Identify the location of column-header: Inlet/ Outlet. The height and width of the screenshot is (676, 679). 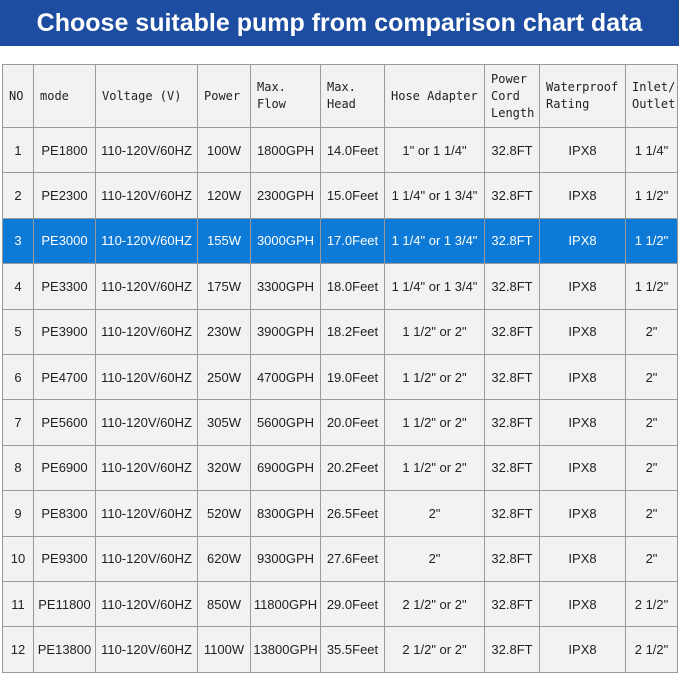
(651, 96).